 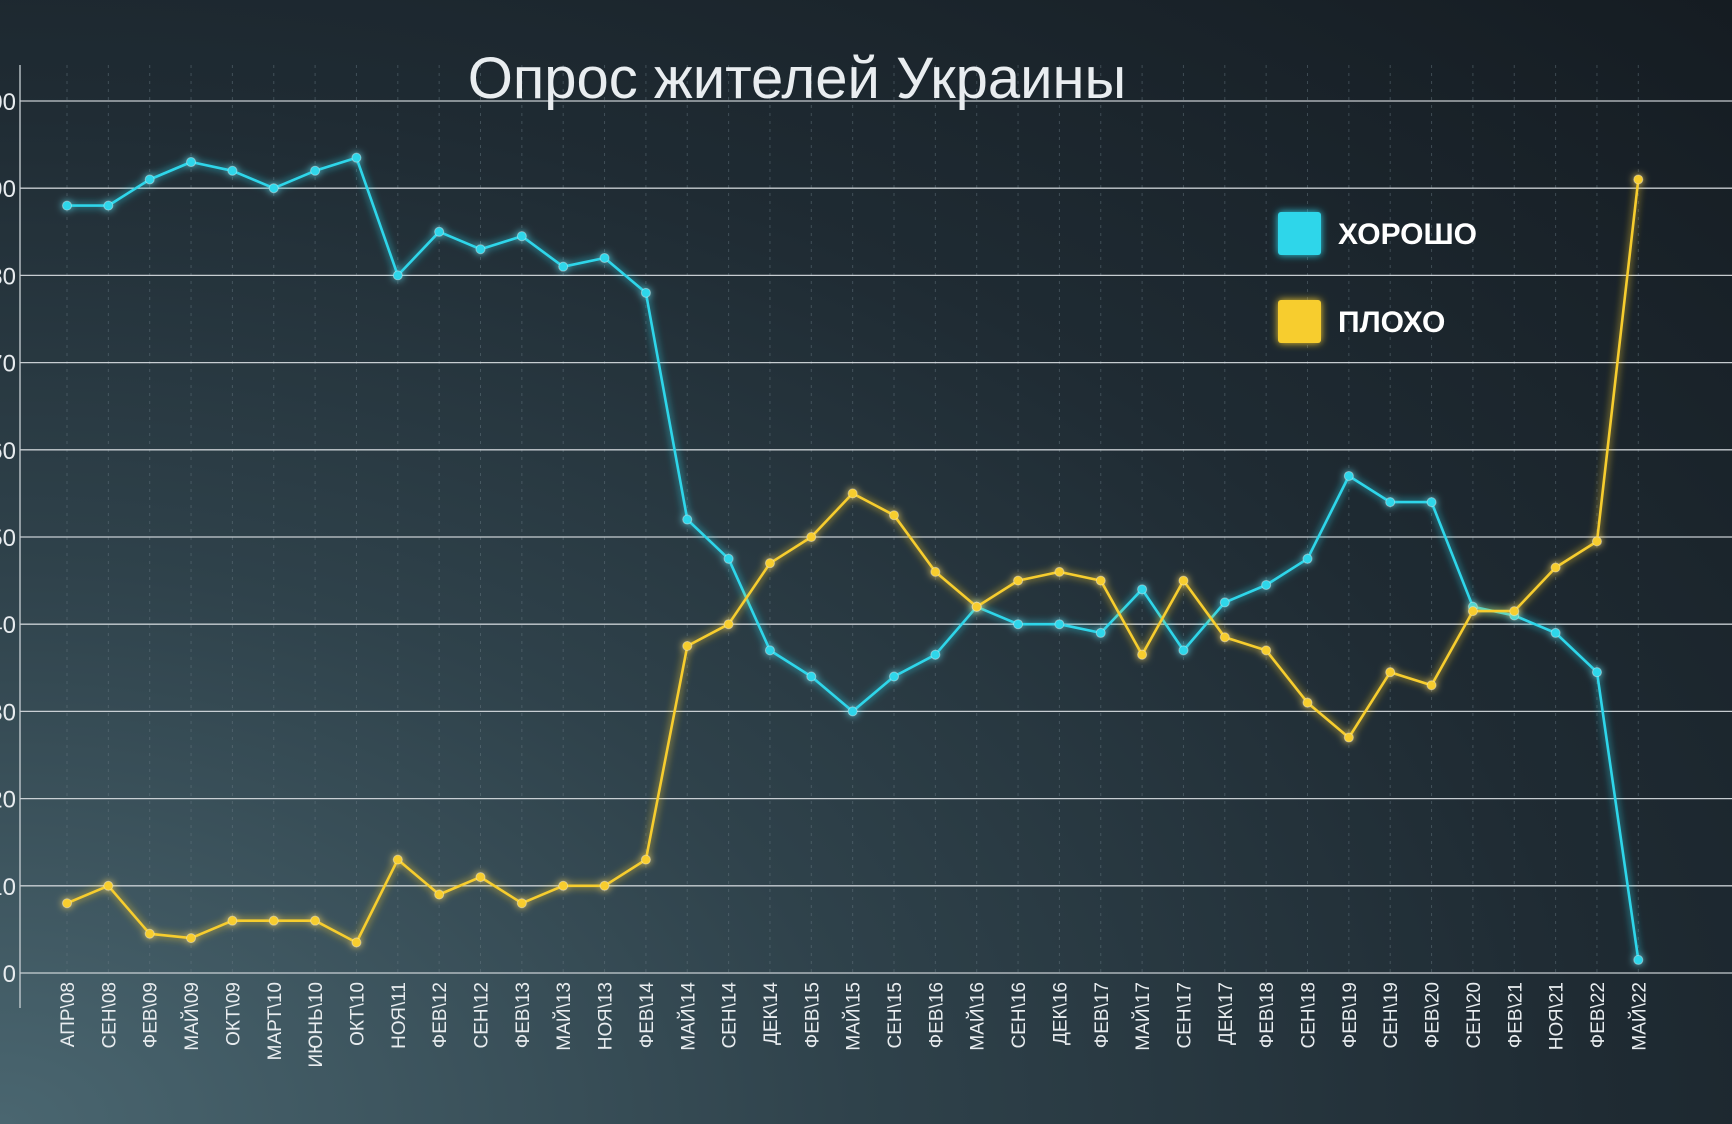 I want to click on y-tick-label: 40, so click(x=8, y=625).